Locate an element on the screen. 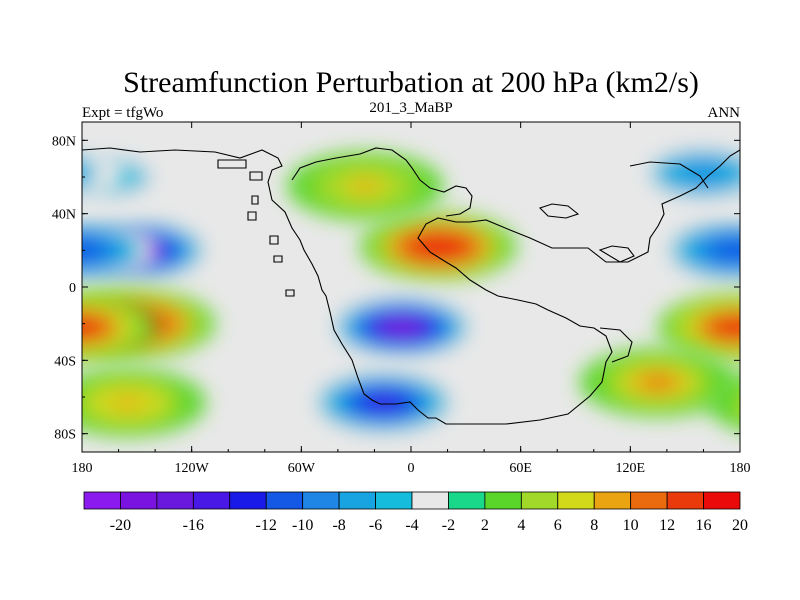 The image size is (800, 600). colorbar-label: 16 is located at coordinates (704, 525).